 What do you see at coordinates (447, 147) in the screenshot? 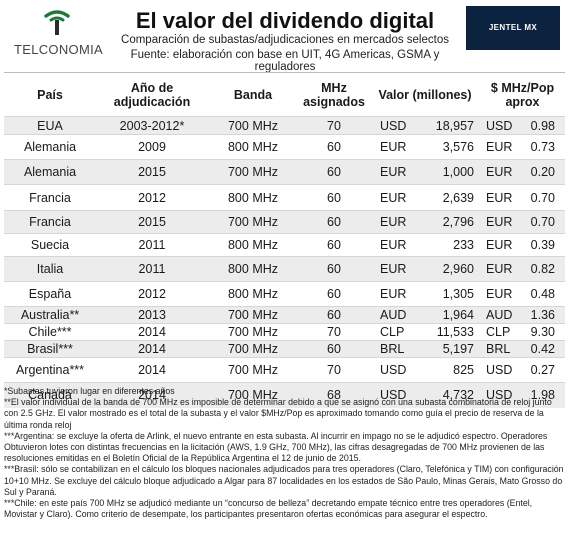
I see `cell-value: 3,576` at bounding box center [447, 147].